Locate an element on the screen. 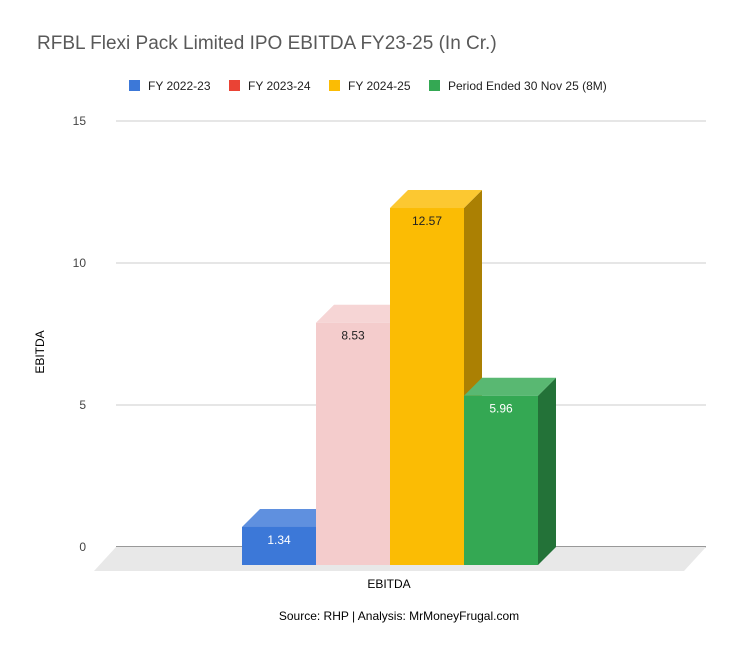 The width and height of the screenshot is (738, 656). legend-item: FY 2023-24 is located at coordinates (270, 86).